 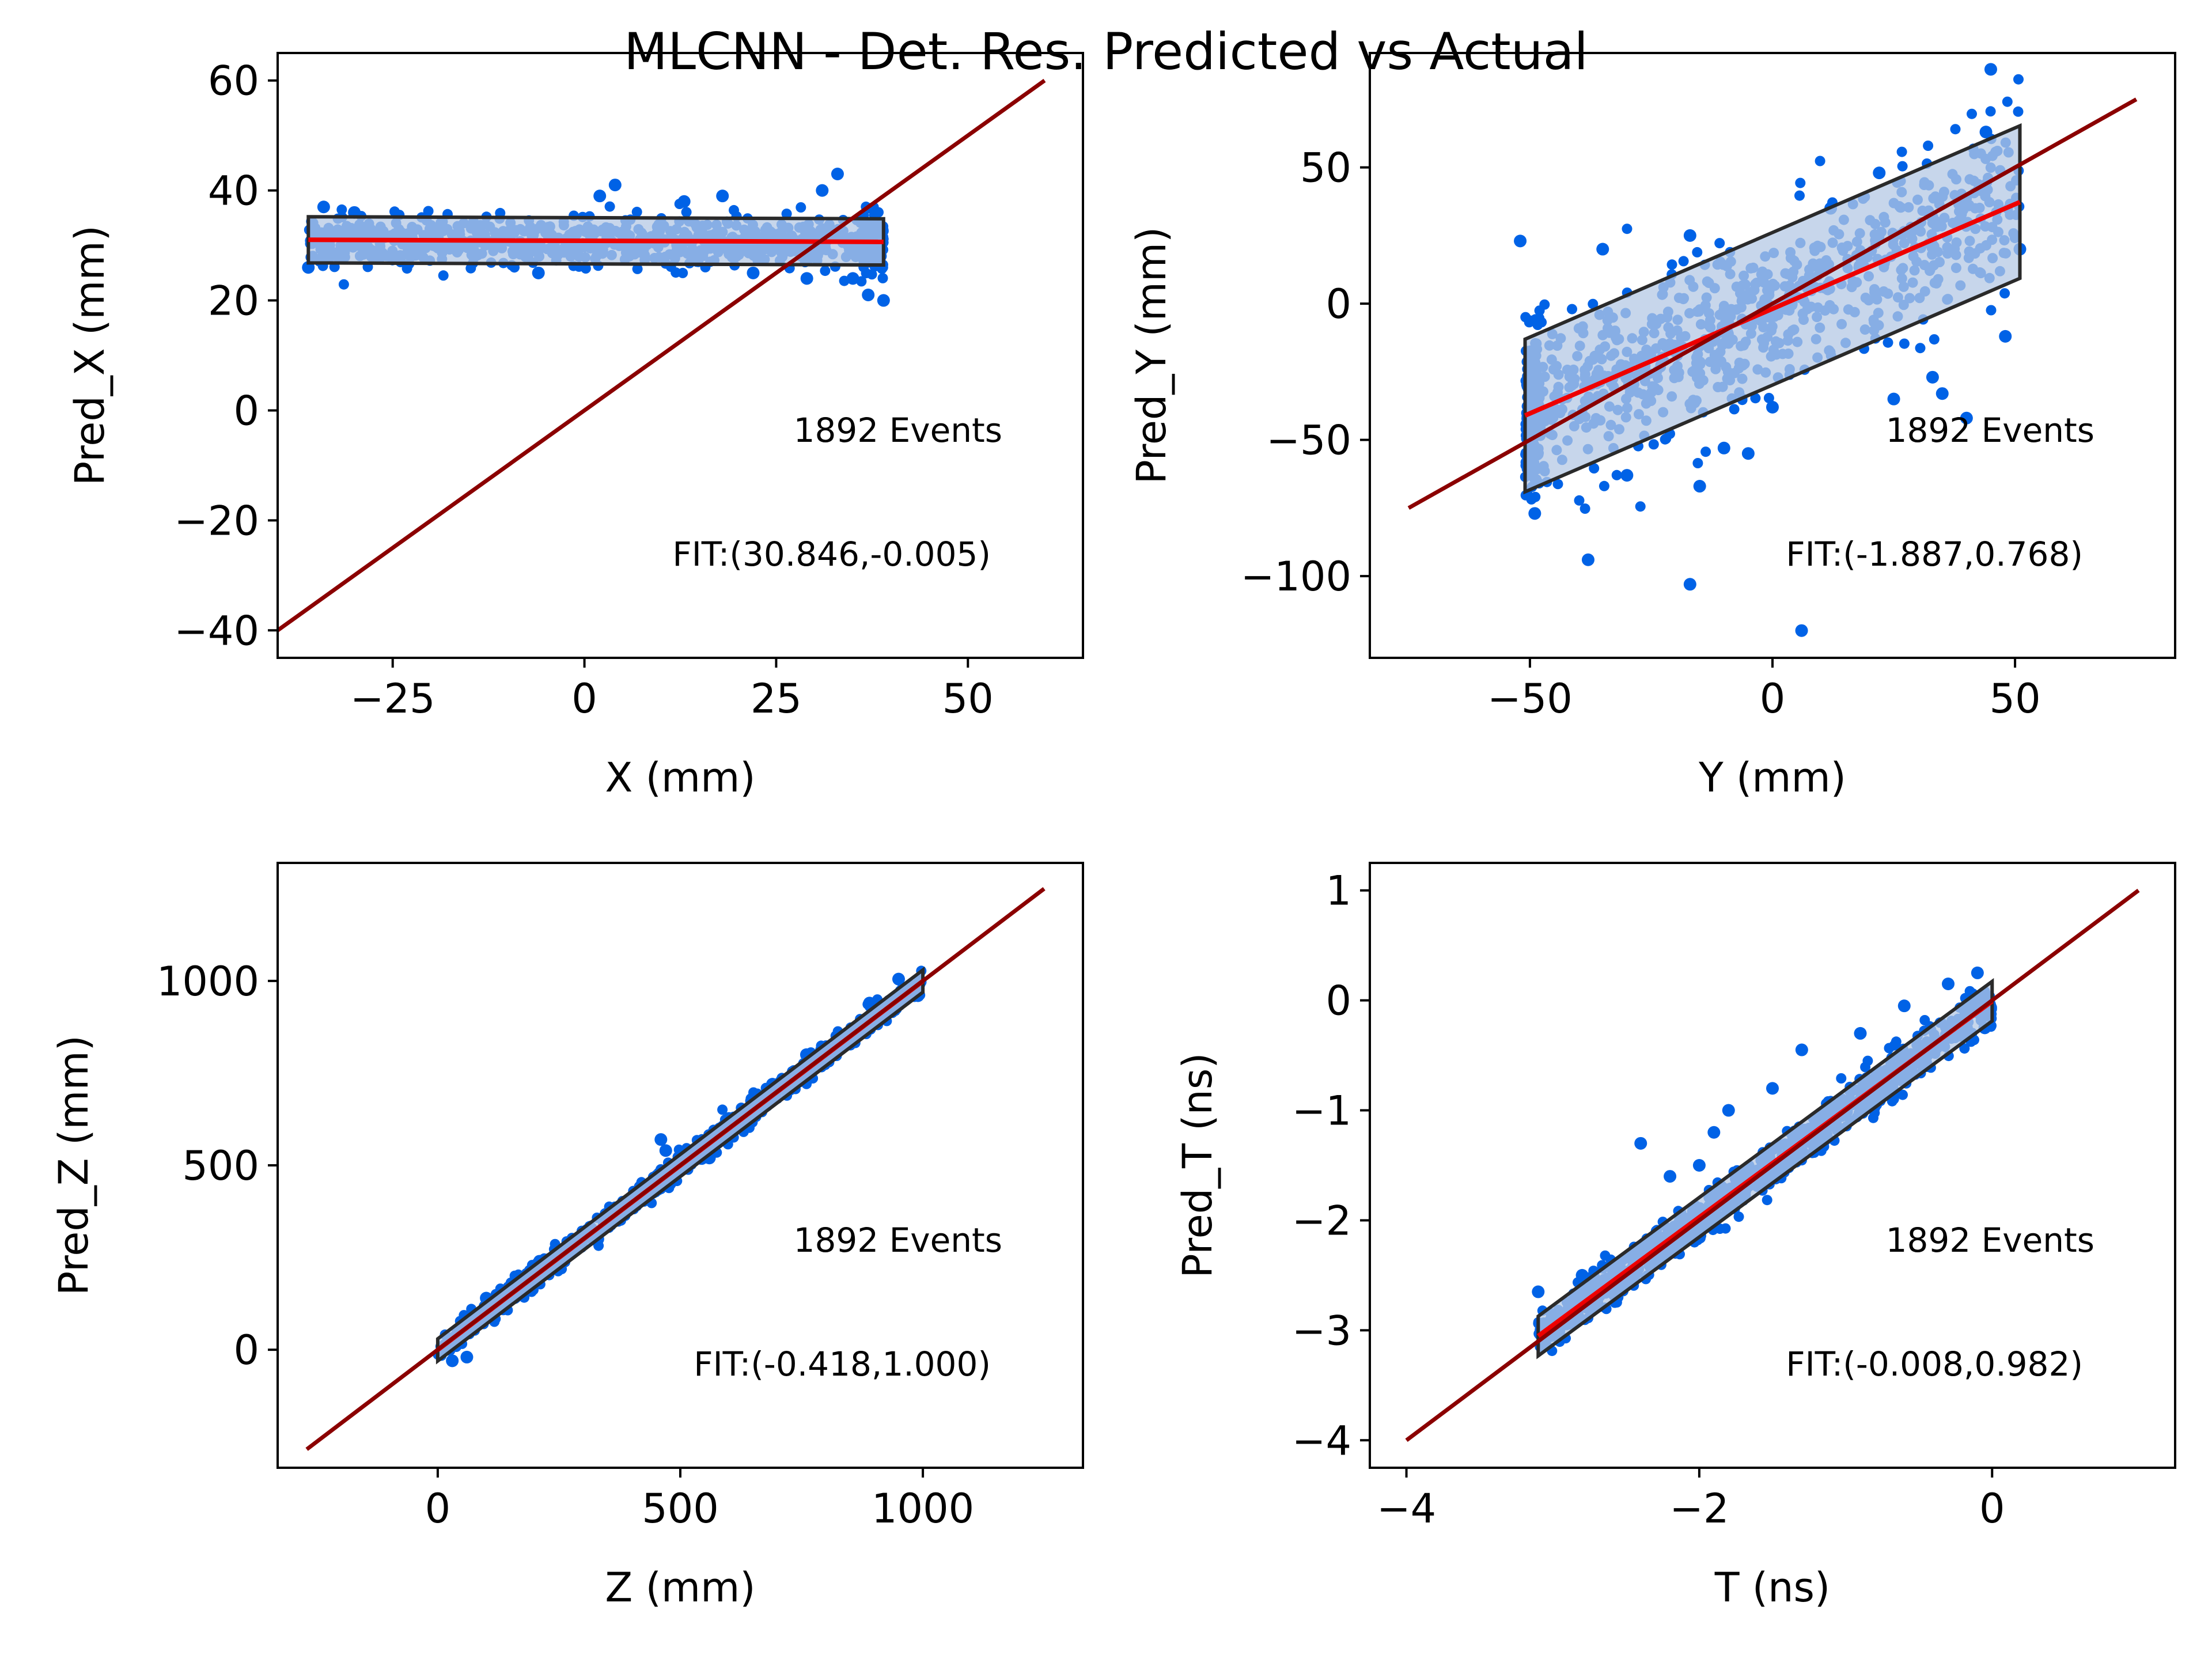 What do you see at coordinates (1530, 698) in the screenshot?
I see `x-tick-label: −50` at bounding box center [1530, 698].